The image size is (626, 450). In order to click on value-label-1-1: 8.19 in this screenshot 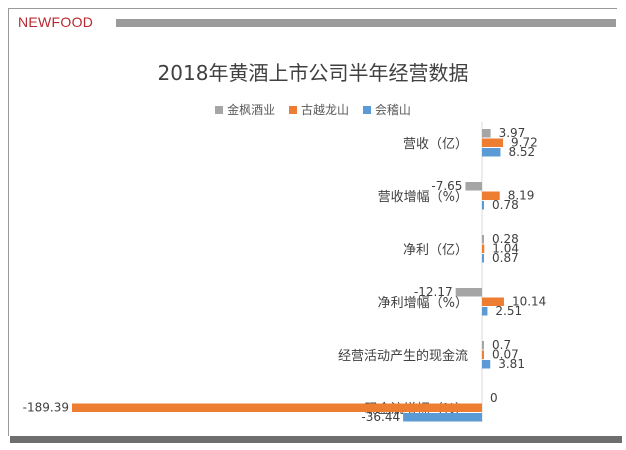, I will do `click(521, 196)`.